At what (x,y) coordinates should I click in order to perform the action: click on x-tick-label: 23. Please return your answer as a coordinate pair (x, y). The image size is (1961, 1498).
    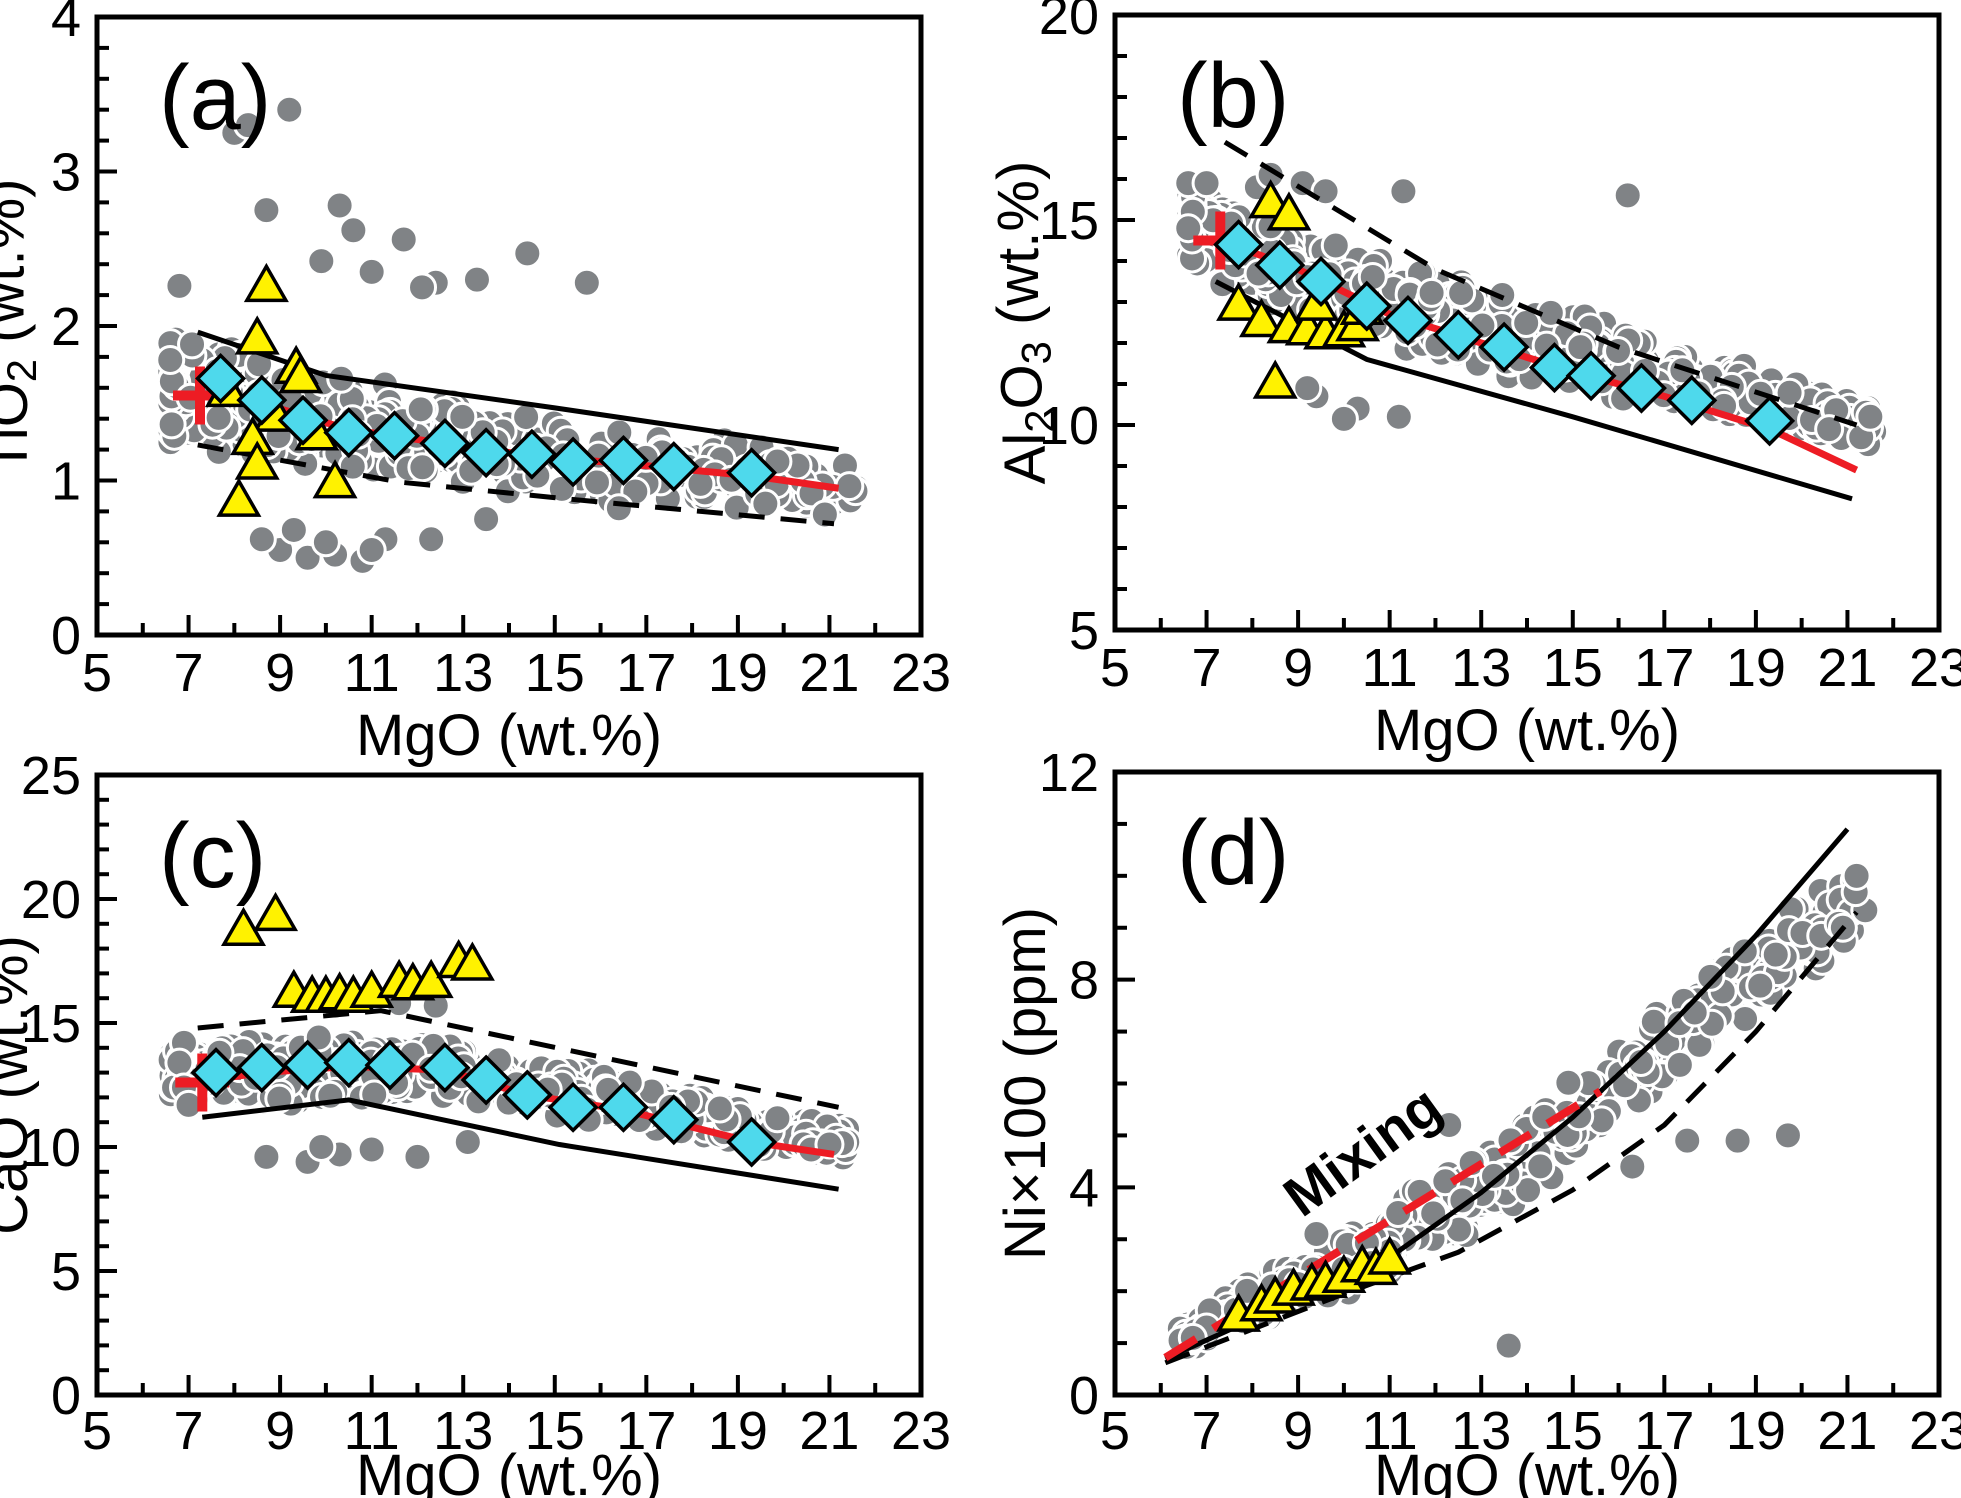
    Looking at the image, I should click on (921, 1431).